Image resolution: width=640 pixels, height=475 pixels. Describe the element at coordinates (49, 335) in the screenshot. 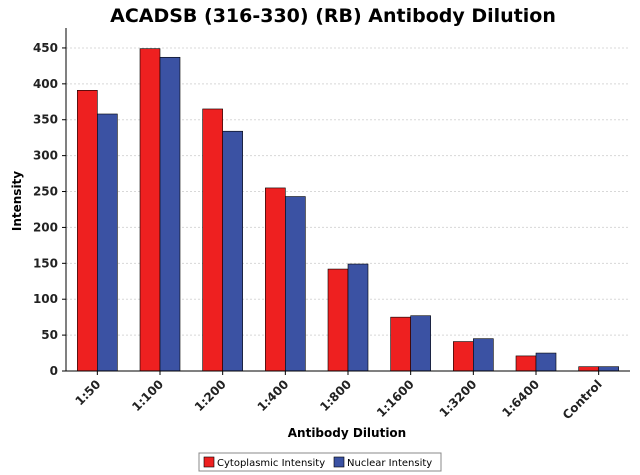

I see `y-tick-label: 50` at that location.